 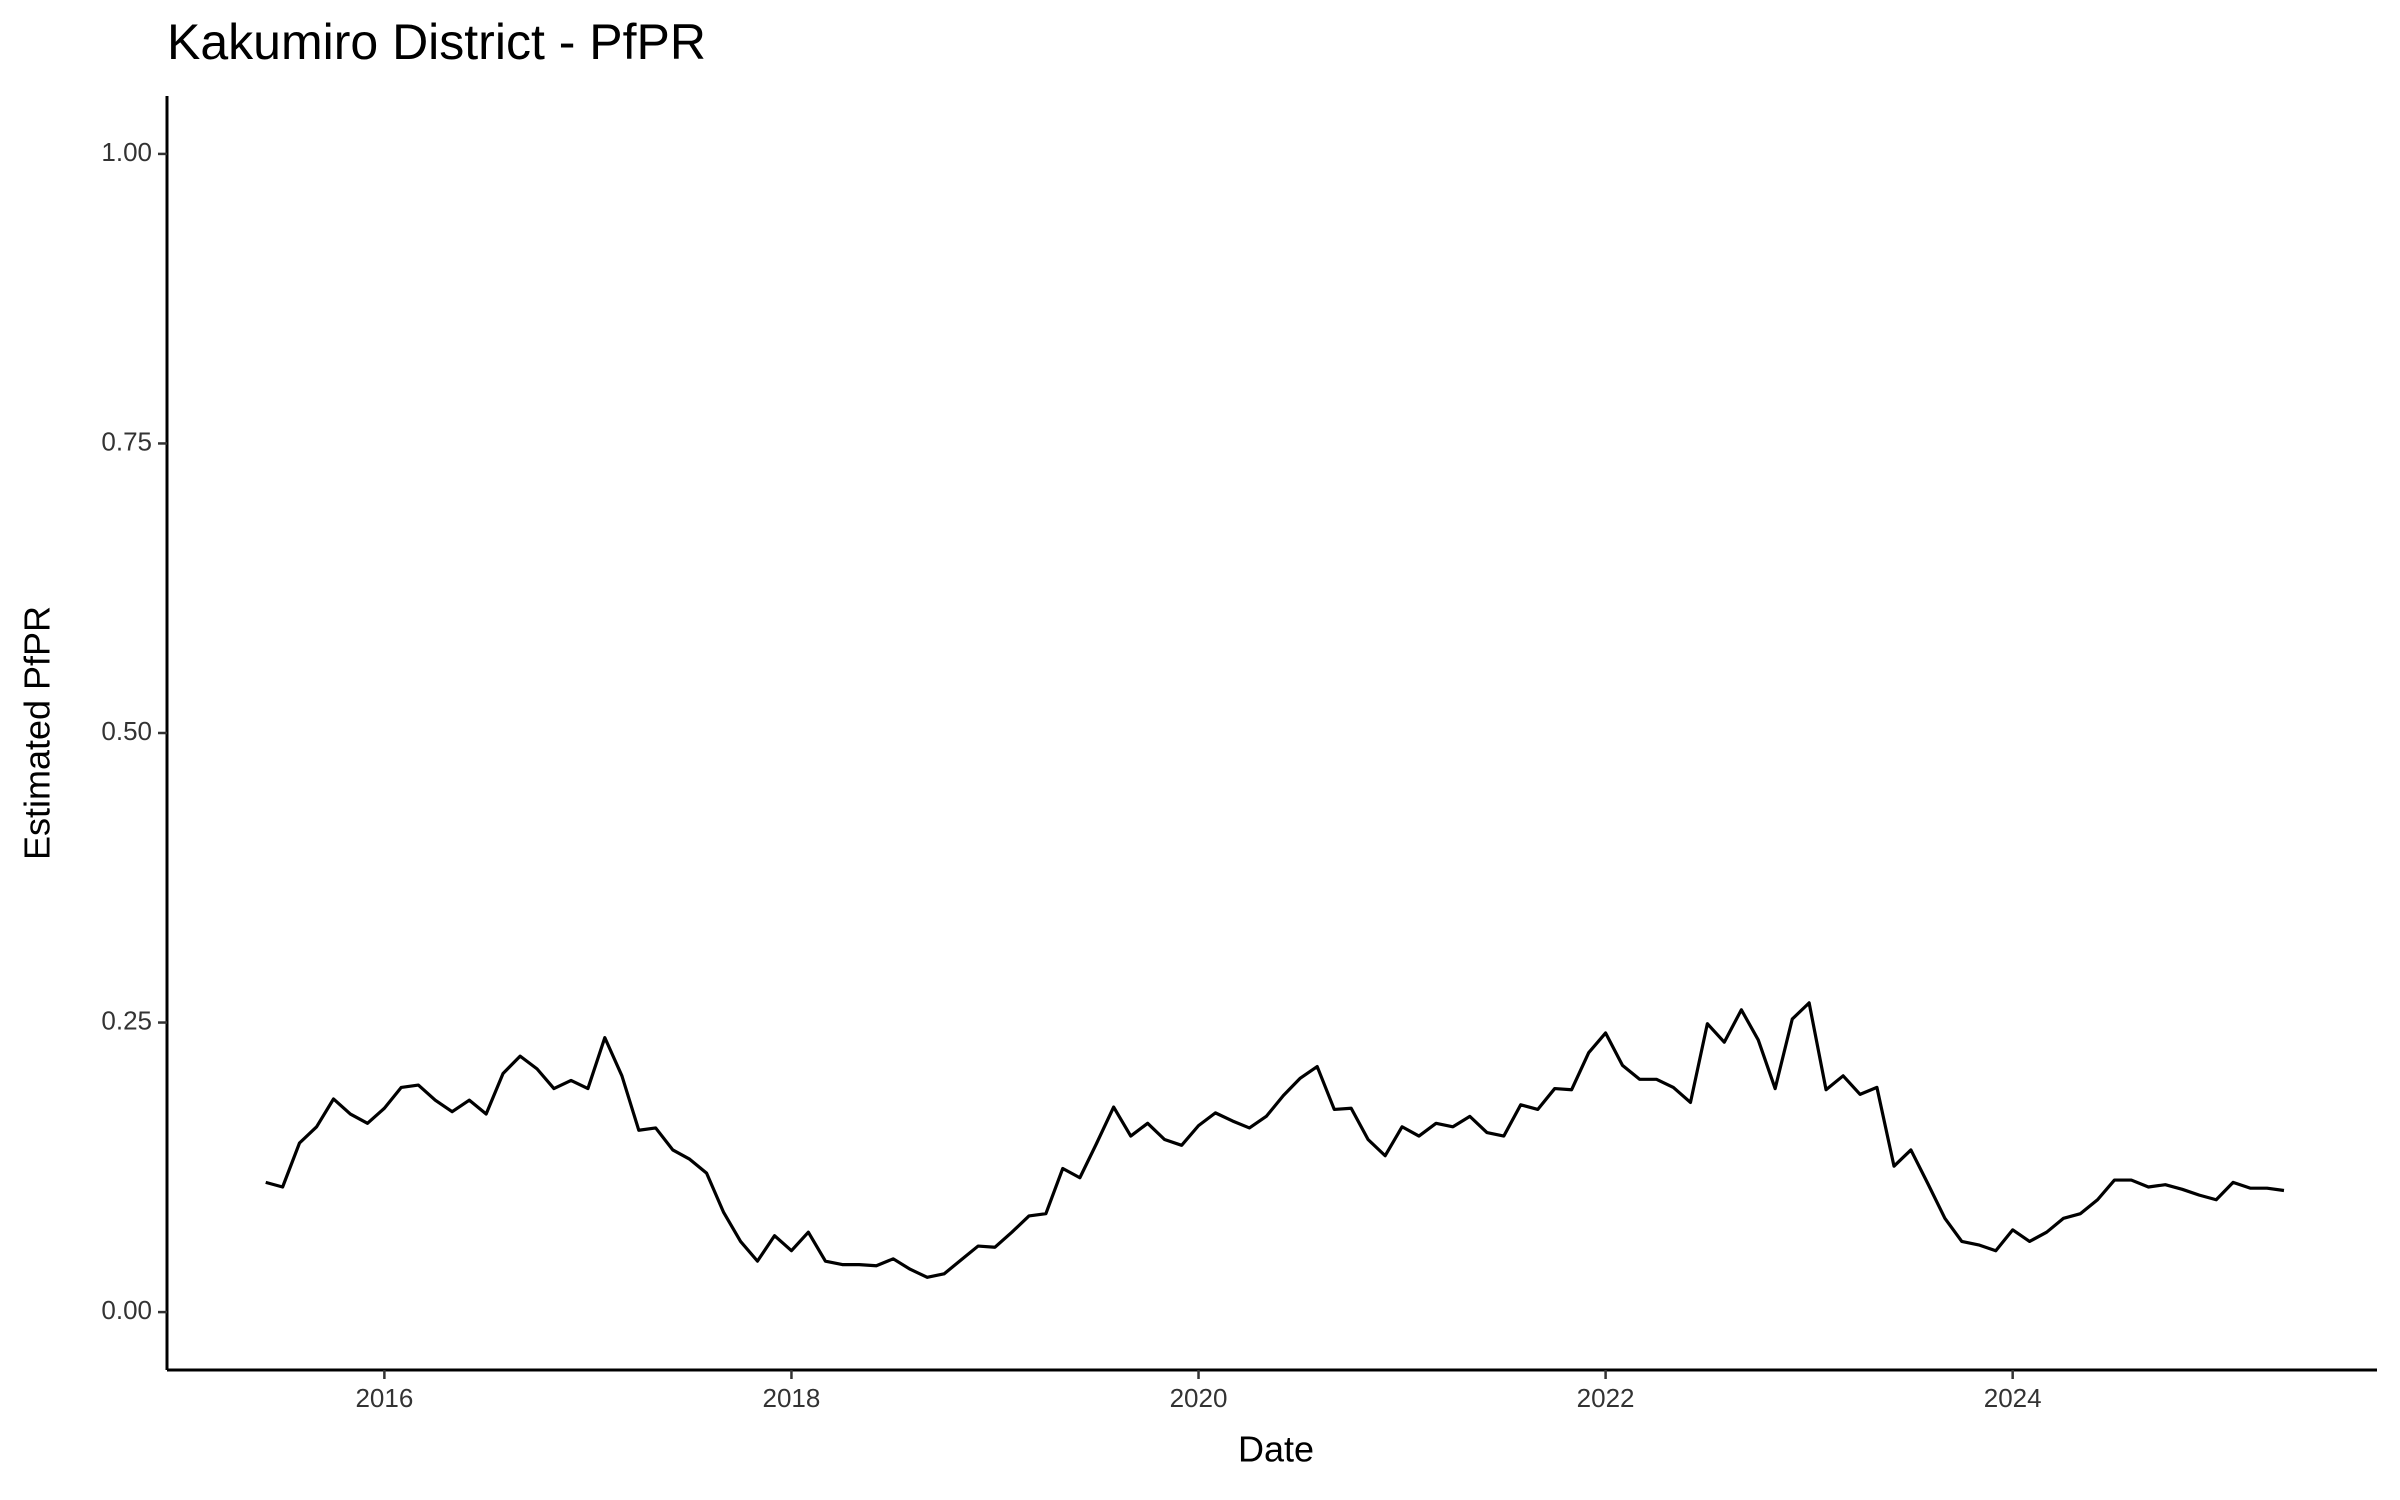 What do you see at coordinates (436, 42) in the screenshot?
I see `chart-title: Kakumiro District - PfPR` at bounding box center [436, 42].